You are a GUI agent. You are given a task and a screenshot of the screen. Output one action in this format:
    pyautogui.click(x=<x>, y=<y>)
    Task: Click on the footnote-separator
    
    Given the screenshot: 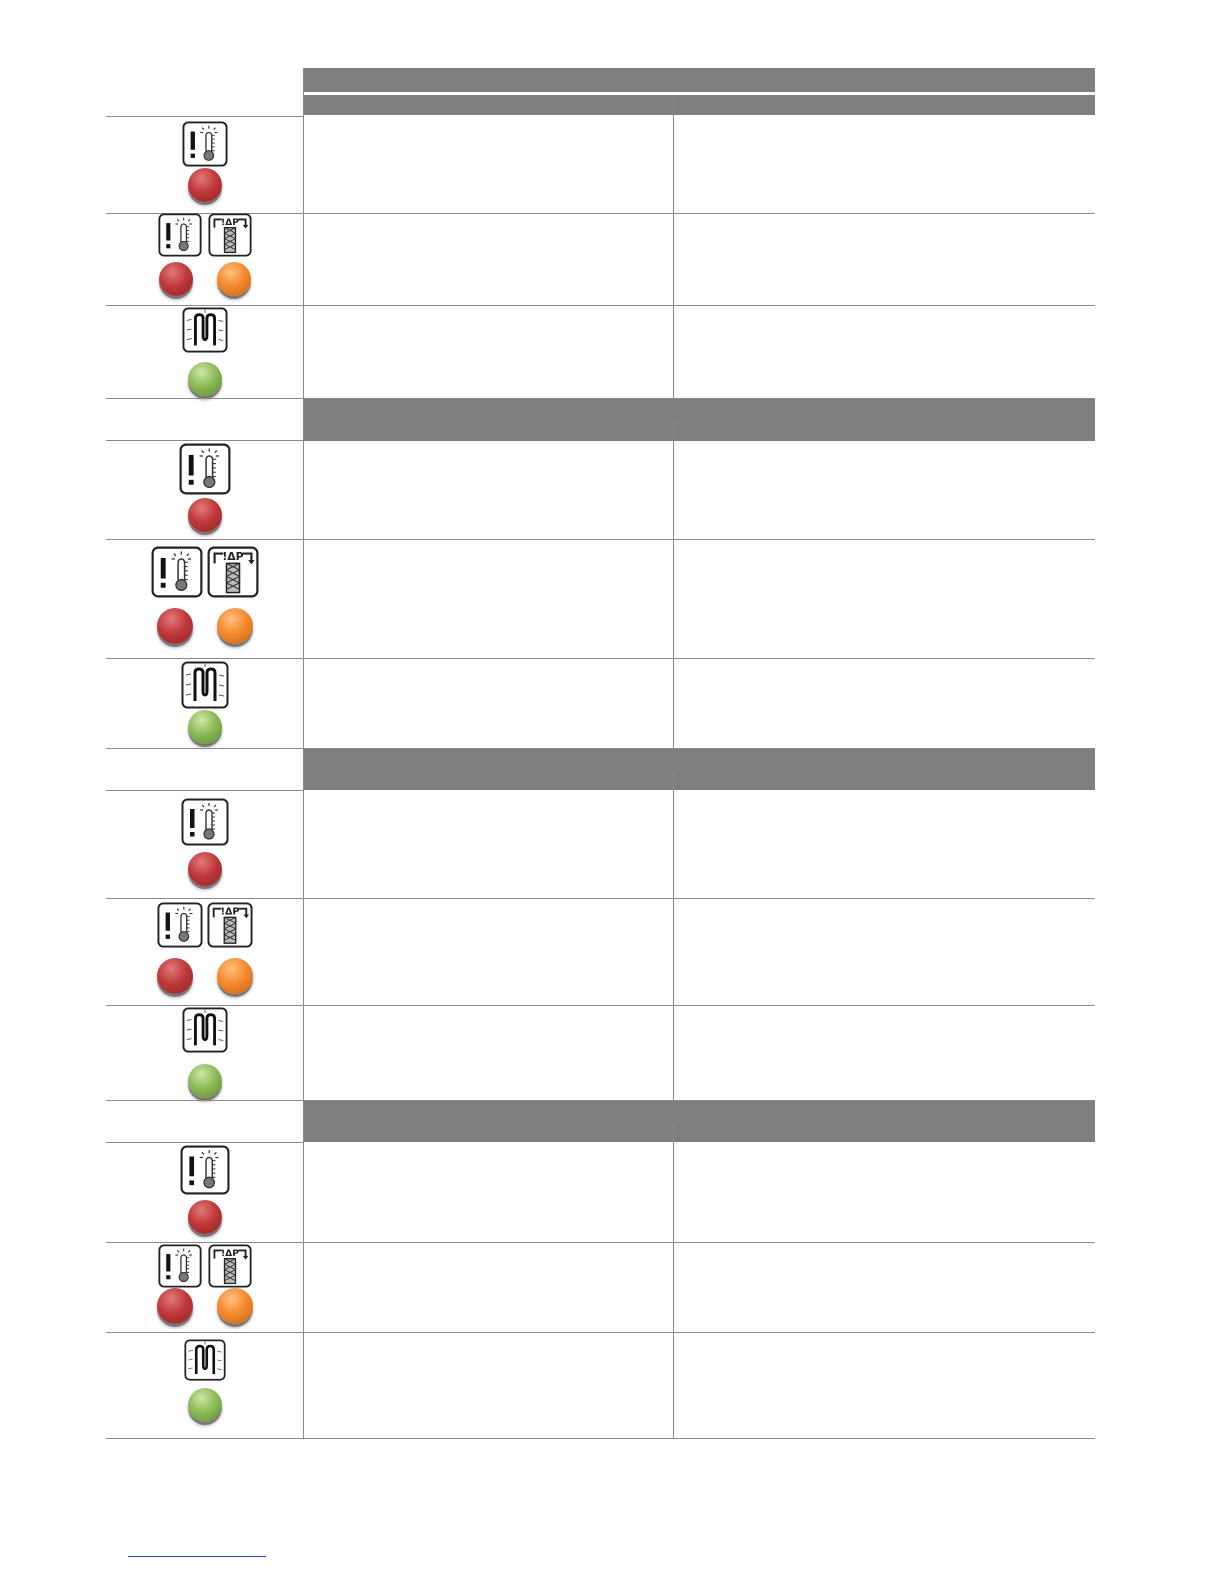 What is the action you would take?
    pyautogui.click(x=197, y=1556)
    